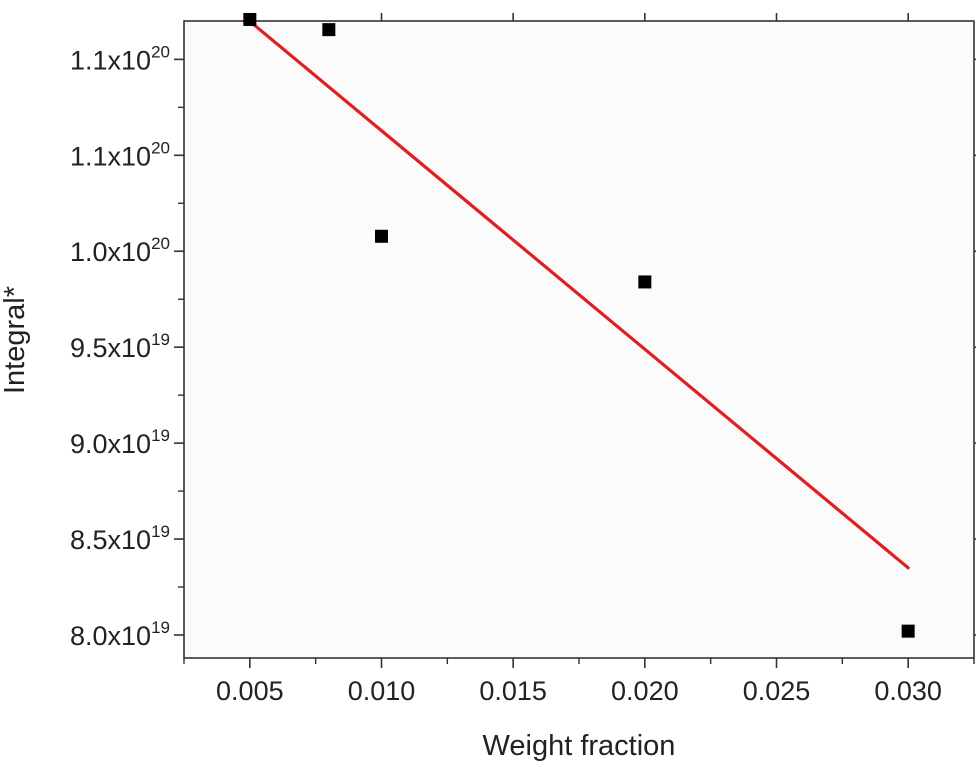  I want to click on x-tick-label: 0.025, so click(777, 691).